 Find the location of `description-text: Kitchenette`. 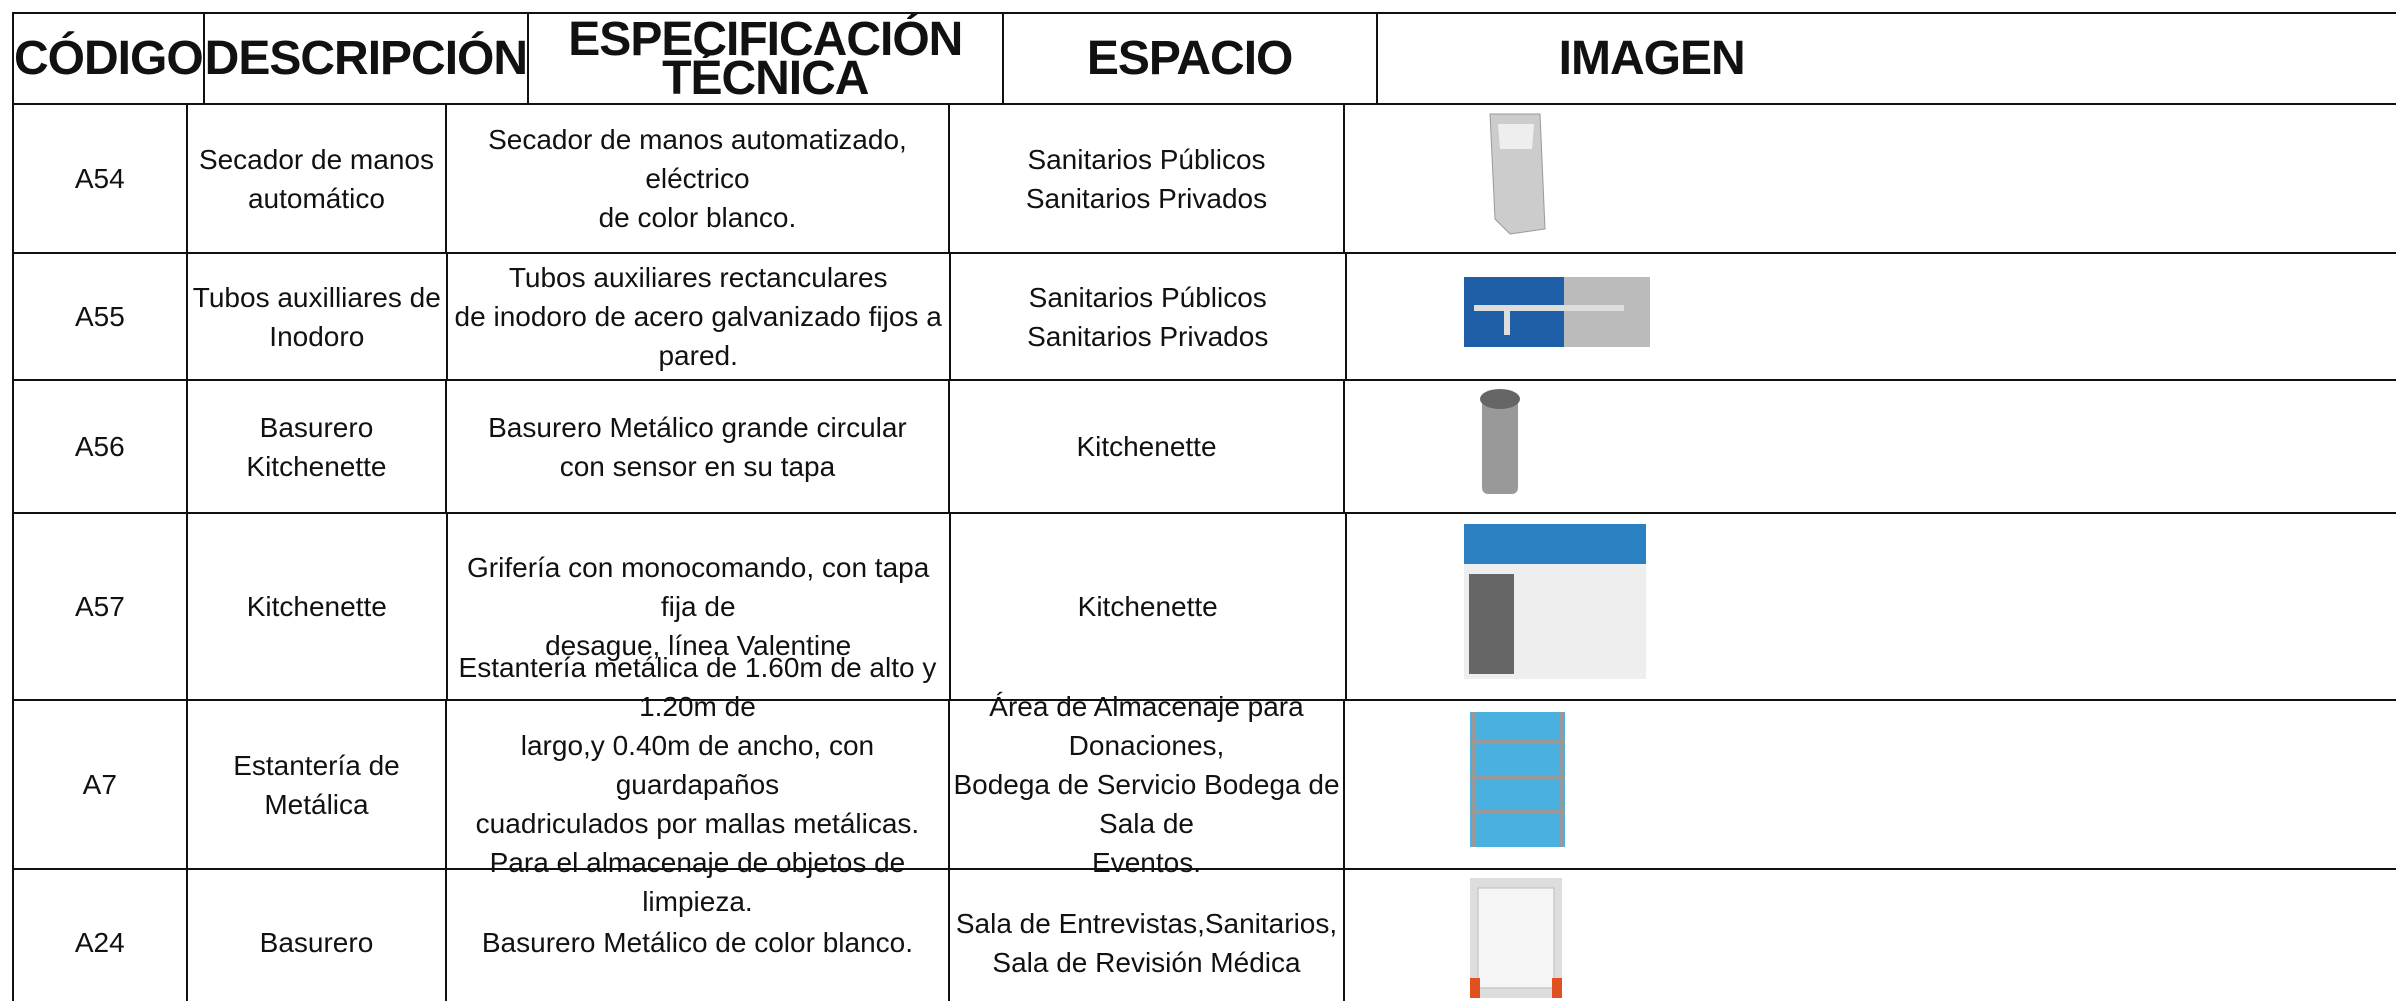

description-text: Kitchenette is located at coordinates (316, 606).